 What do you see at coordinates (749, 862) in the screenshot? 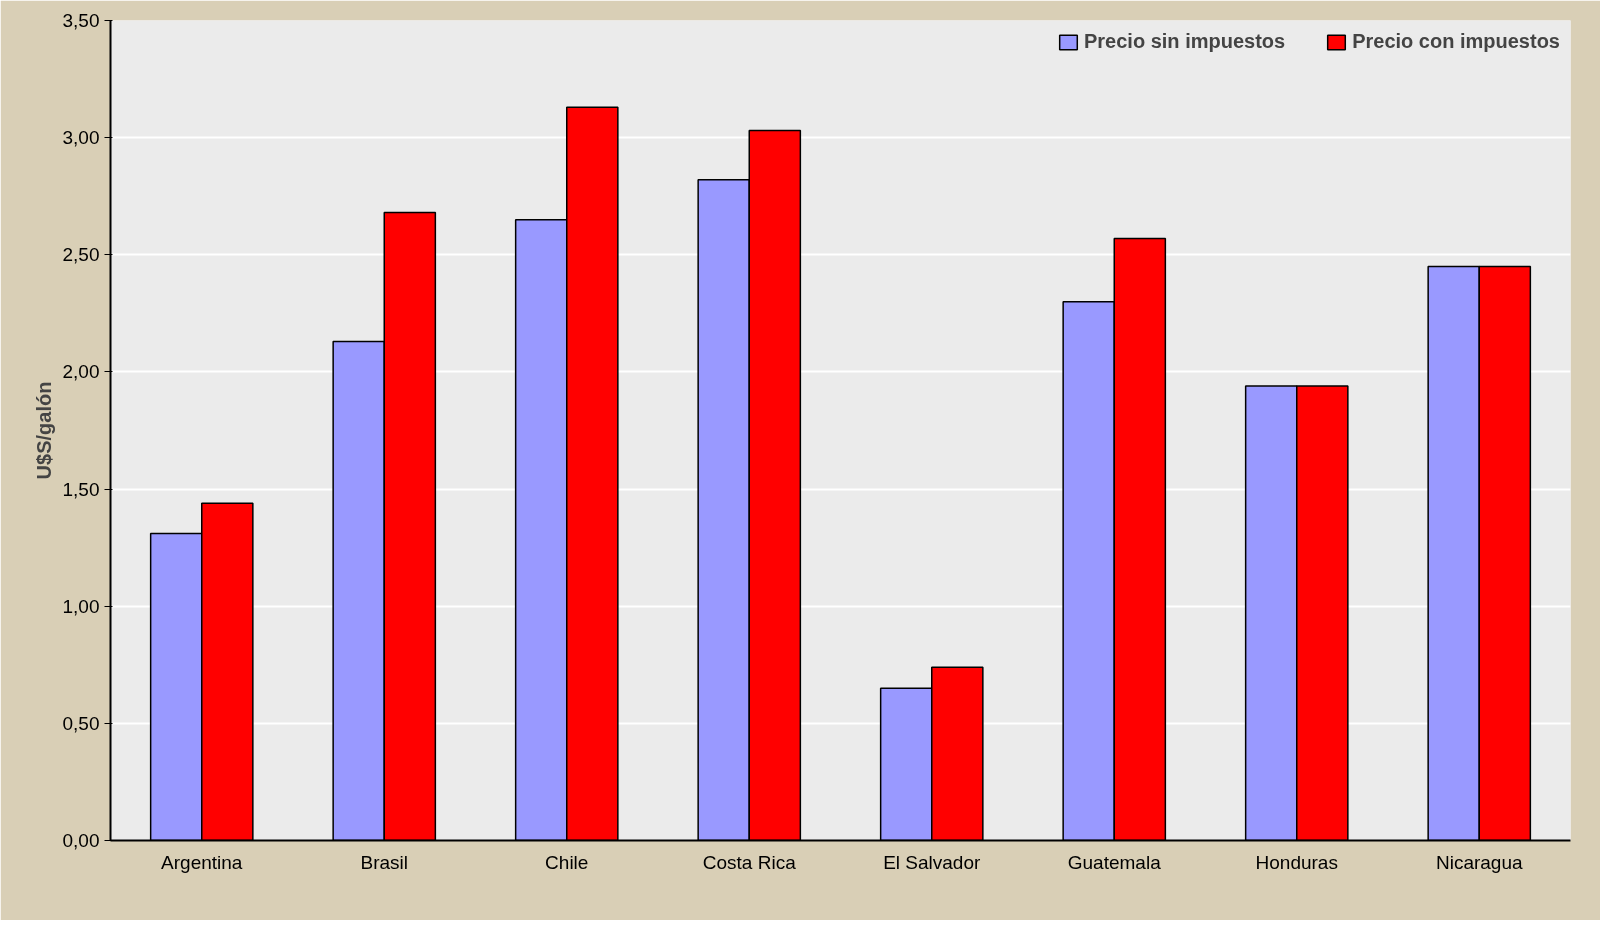
I see `x-tick-label: Costa Rica` at bounding box center [749, 862].